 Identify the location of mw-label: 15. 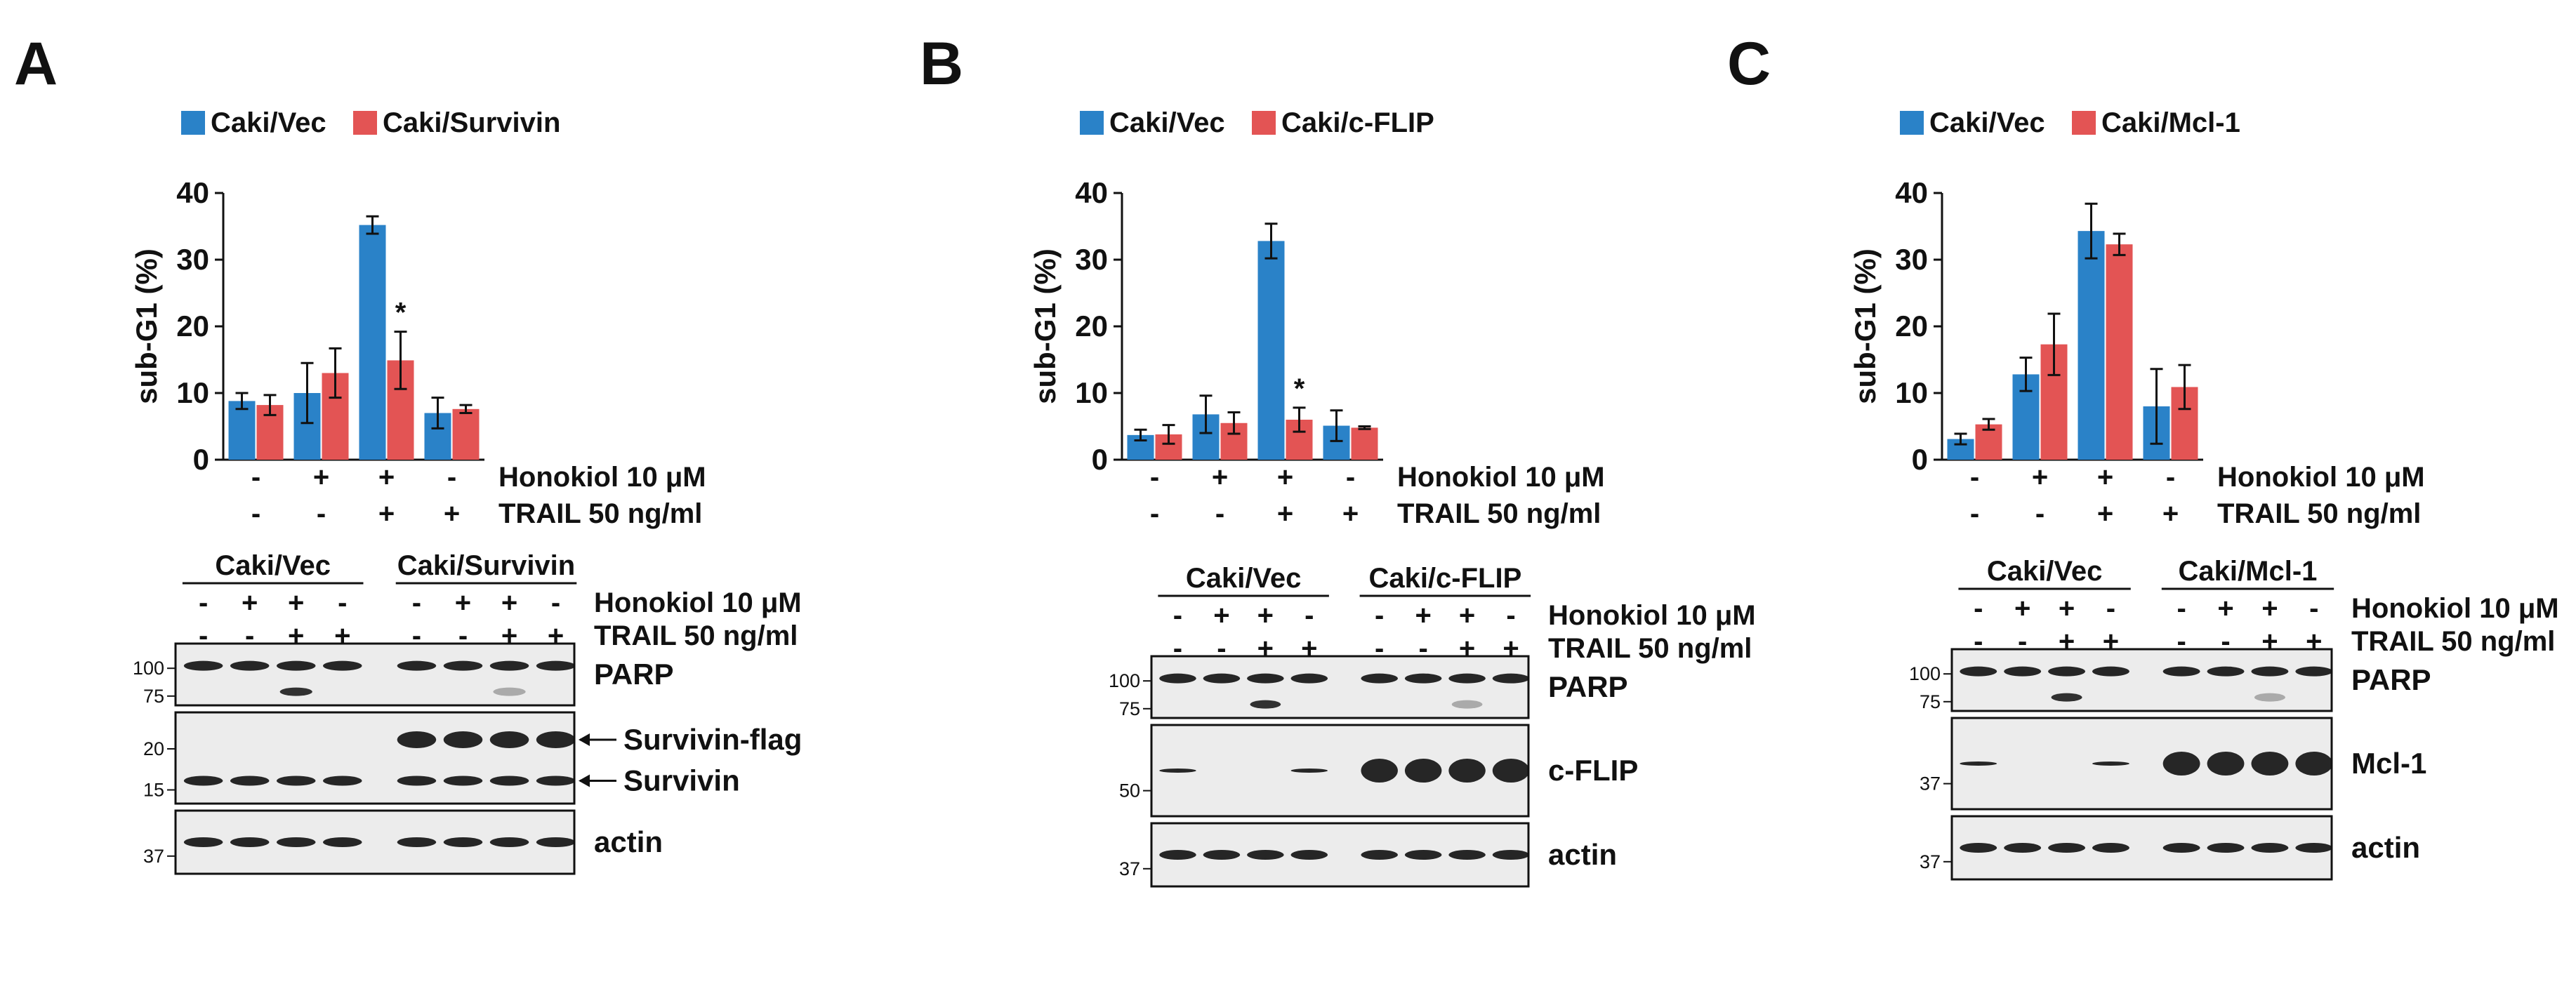
(153, 790).